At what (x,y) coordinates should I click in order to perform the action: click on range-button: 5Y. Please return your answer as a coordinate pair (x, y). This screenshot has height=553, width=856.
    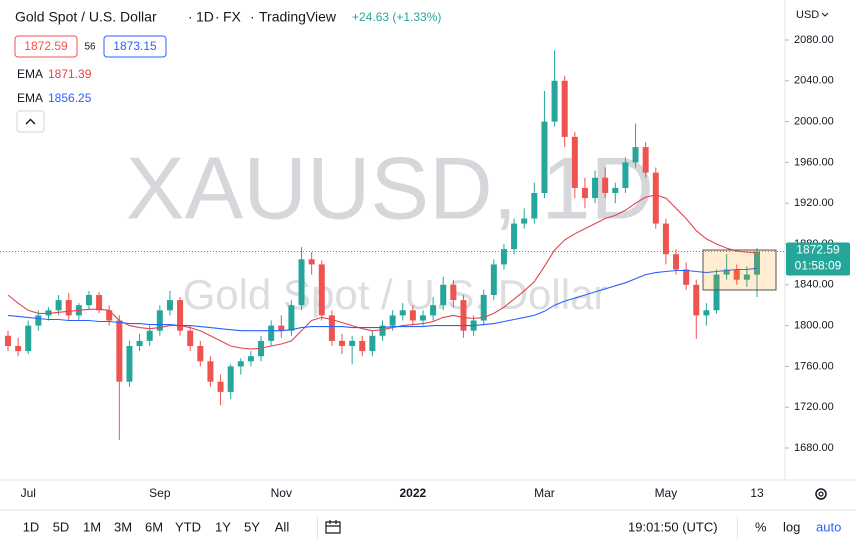
    Looking at the image, I should click on (252, 526).